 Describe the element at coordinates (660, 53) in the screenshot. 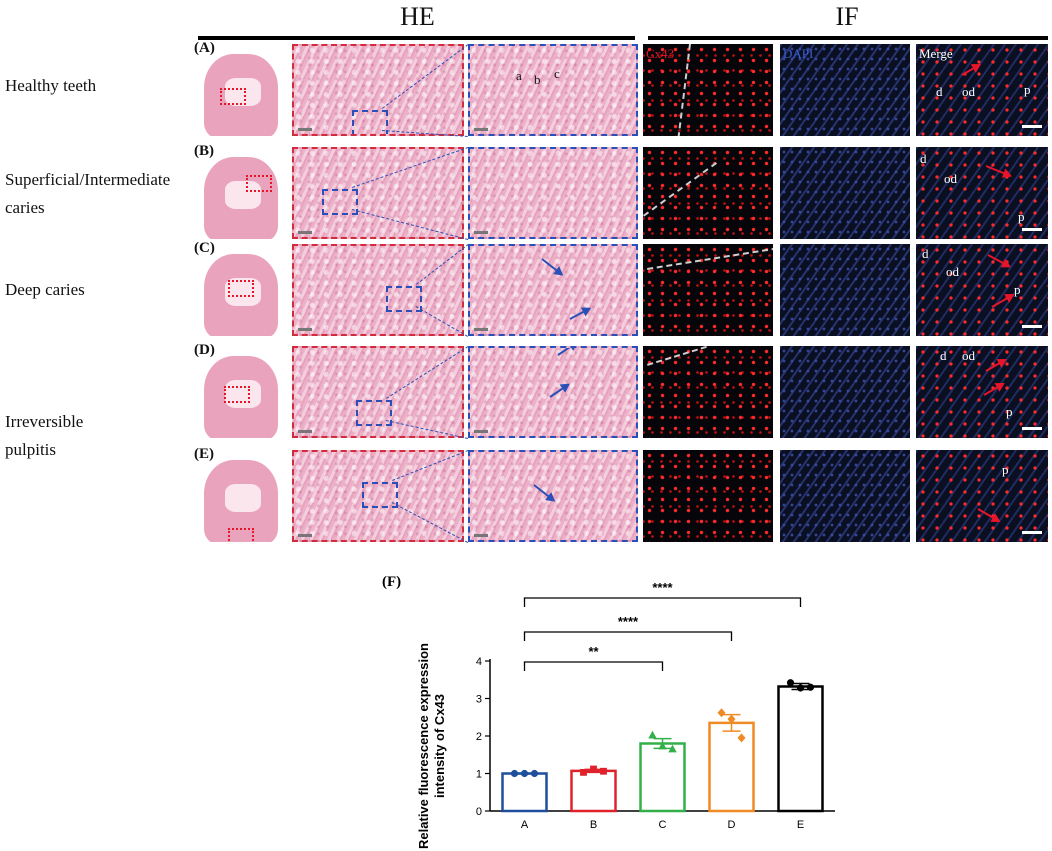

I see `cx43-label: Cx43` at that location.